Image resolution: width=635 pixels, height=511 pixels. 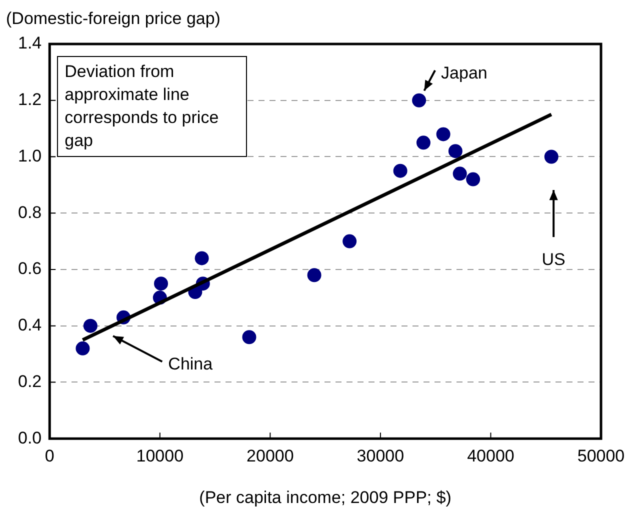 What do you see at coordinates (30, 43) in the screenshot?
I see `y-tick-label: 1.4` at bounding box center [30, 43].